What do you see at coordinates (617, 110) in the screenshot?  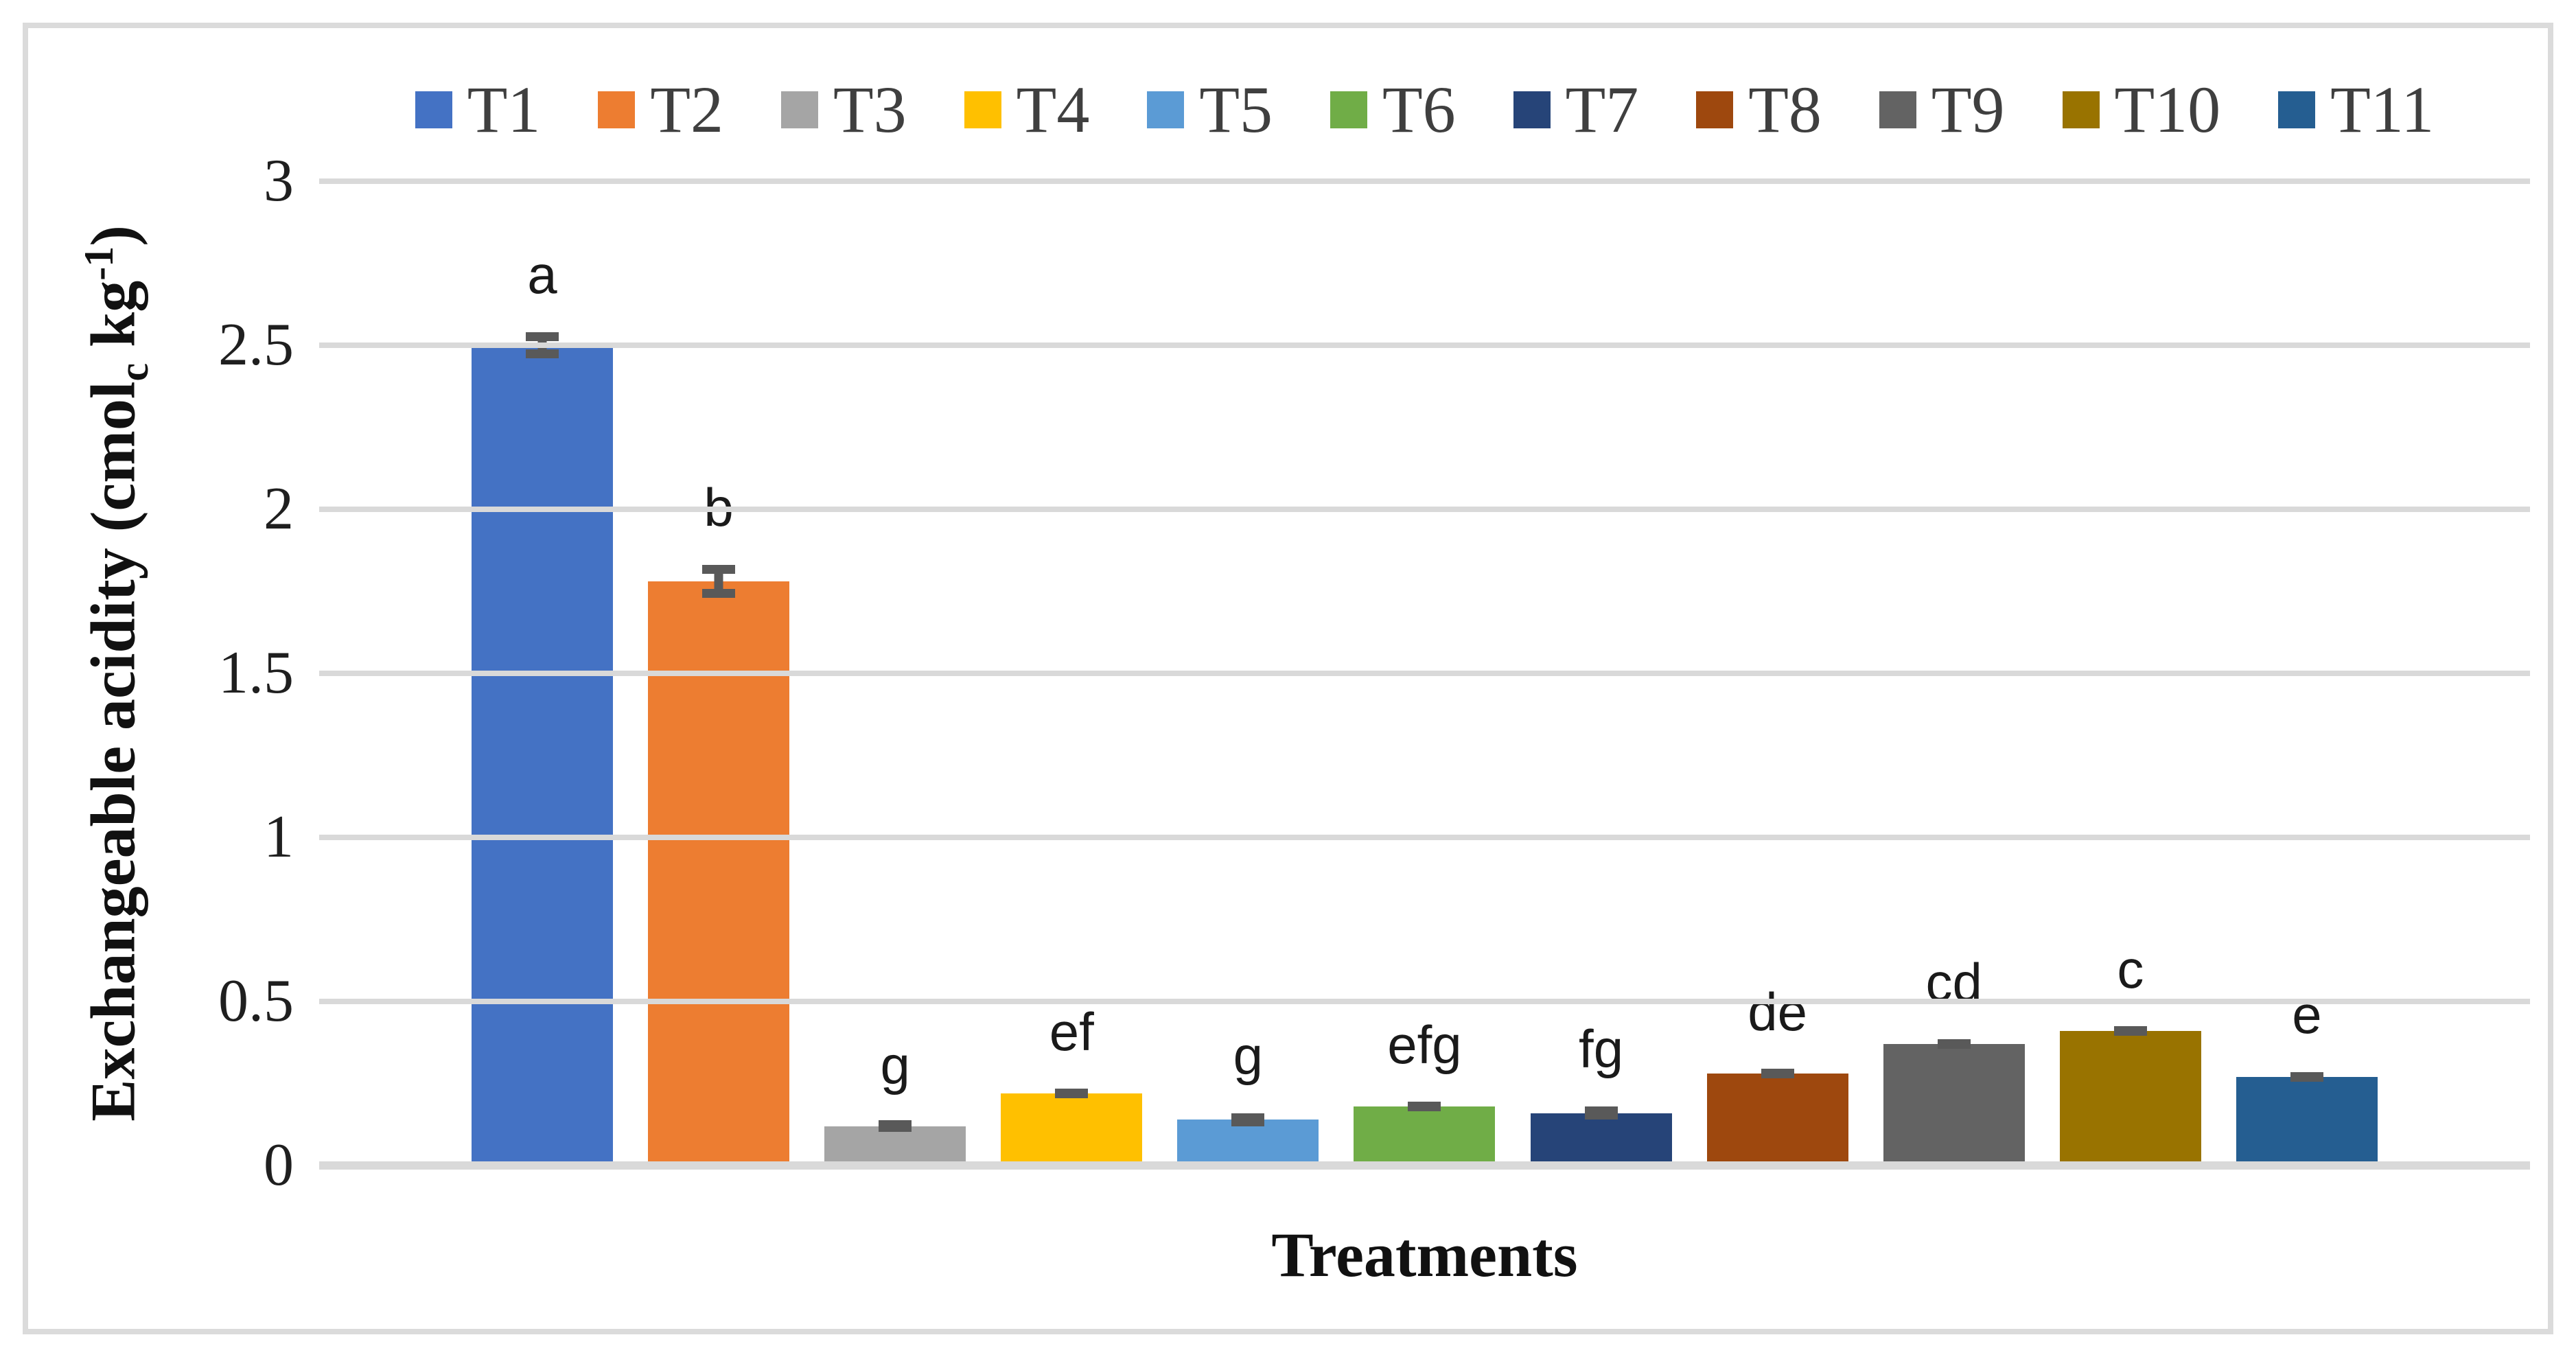 I see `legend-swatch-T2` at bounding box center [617, 110].